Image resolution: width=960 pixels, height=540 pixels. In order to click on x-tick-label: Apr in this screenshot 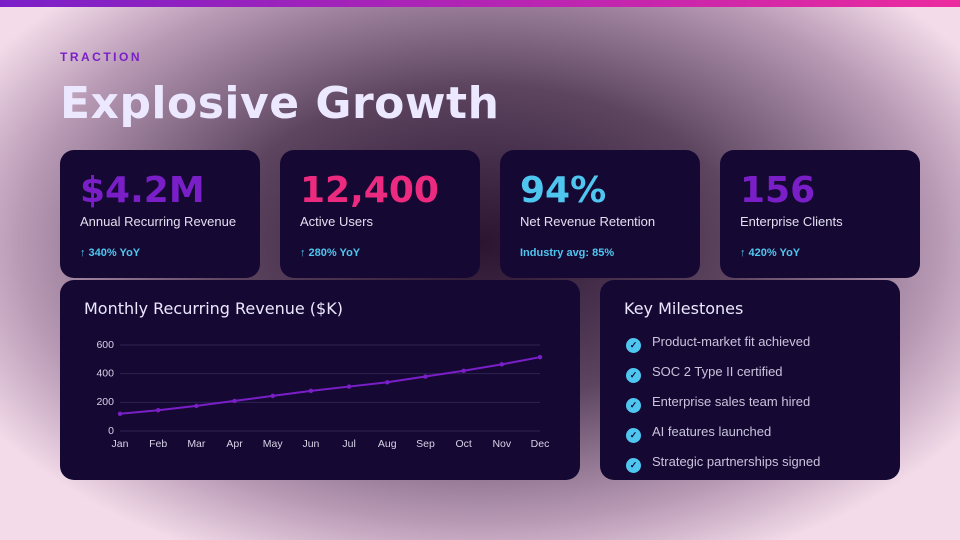, I will do `click(234, 444)`.